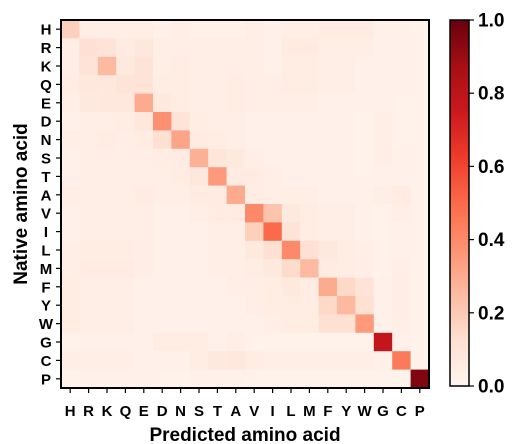 Image resolution: width=519 pixels, height=444 pixels. What do you see at coordinates (328, 360) in the screenshot?
I see `heatmap-cell-C-F` at bounding box center [328, 360].